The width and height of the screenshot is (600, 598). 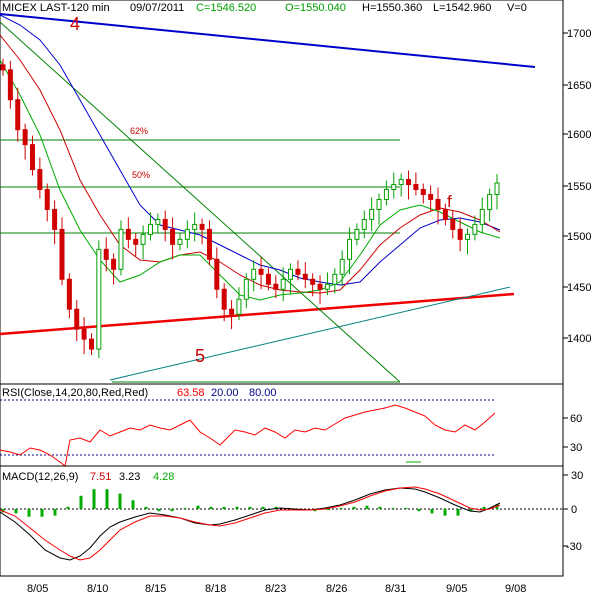 What do you see at coordinates (315, 8) in the screenshot?
I see `open-label: O=1550.040` at bounding box center [315, 8].